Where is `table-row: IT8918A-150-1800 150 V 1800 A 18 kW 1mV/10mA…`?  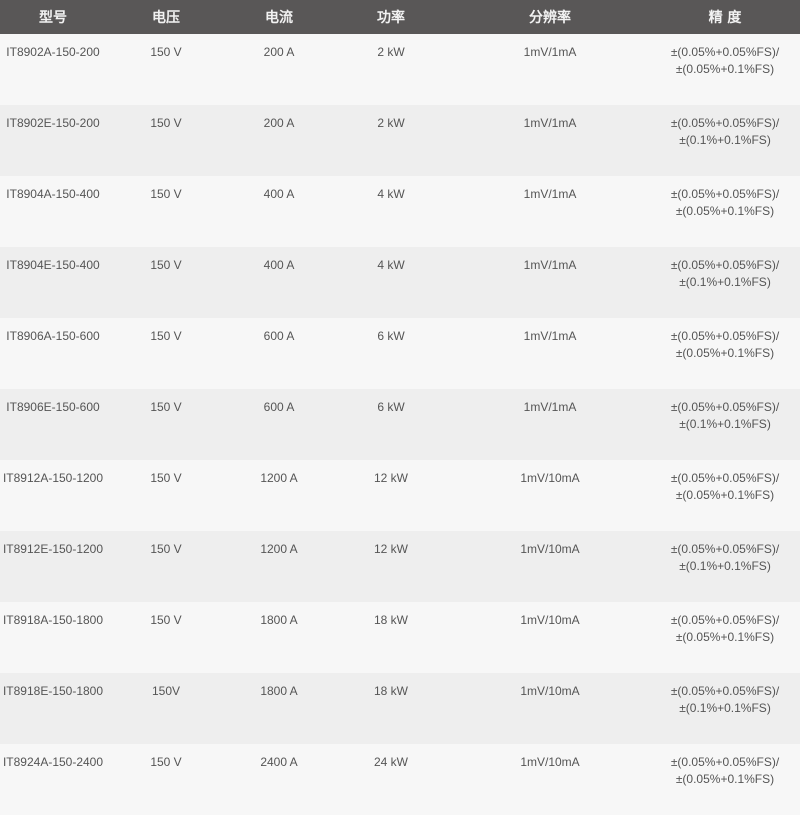
table-row: IT8918A-150-1800 150 V 1800 A 18 kW 1mV/10mA… is located at coordinates (400, 637).